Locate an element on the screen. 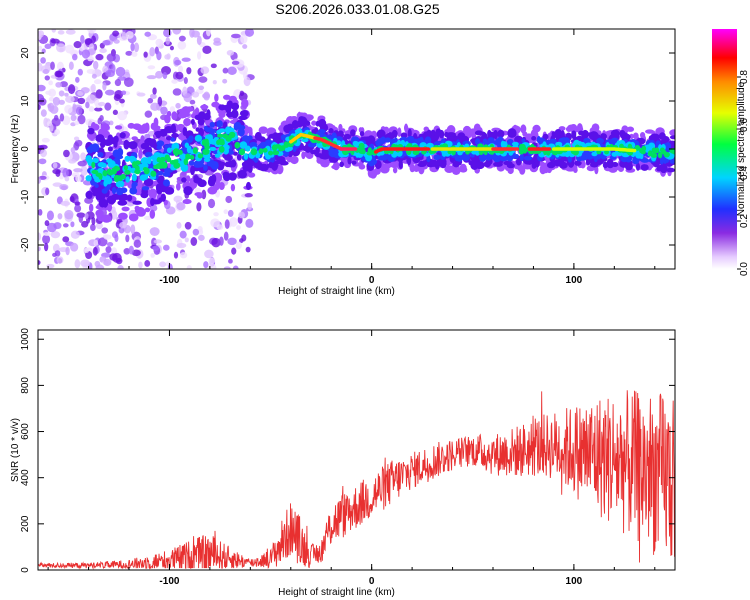 This screenshot has height=600, width=750. colorbar-tick-label: 0.6 is located at coordinates (744, 125).